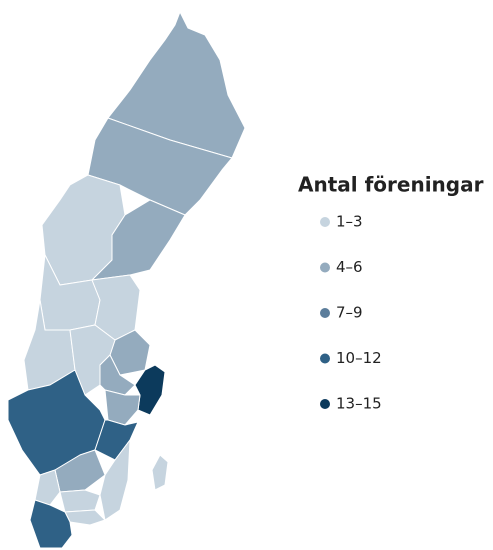  I want to click on legend-label: 7–9, so click(349, 313).